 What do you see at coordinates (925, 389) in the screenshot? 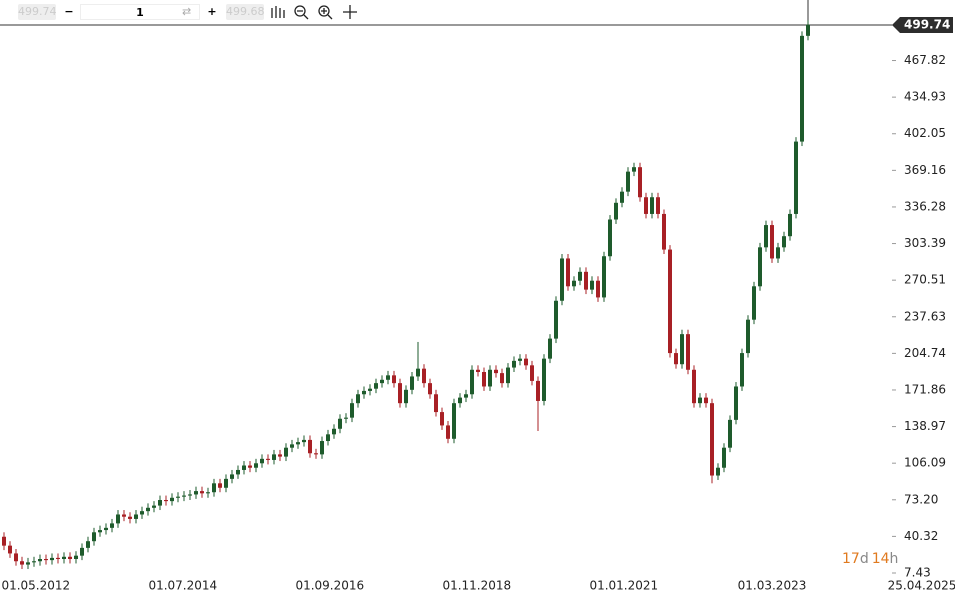
I see `y-tick-label: 171.86` at bounding box center [925, 389].